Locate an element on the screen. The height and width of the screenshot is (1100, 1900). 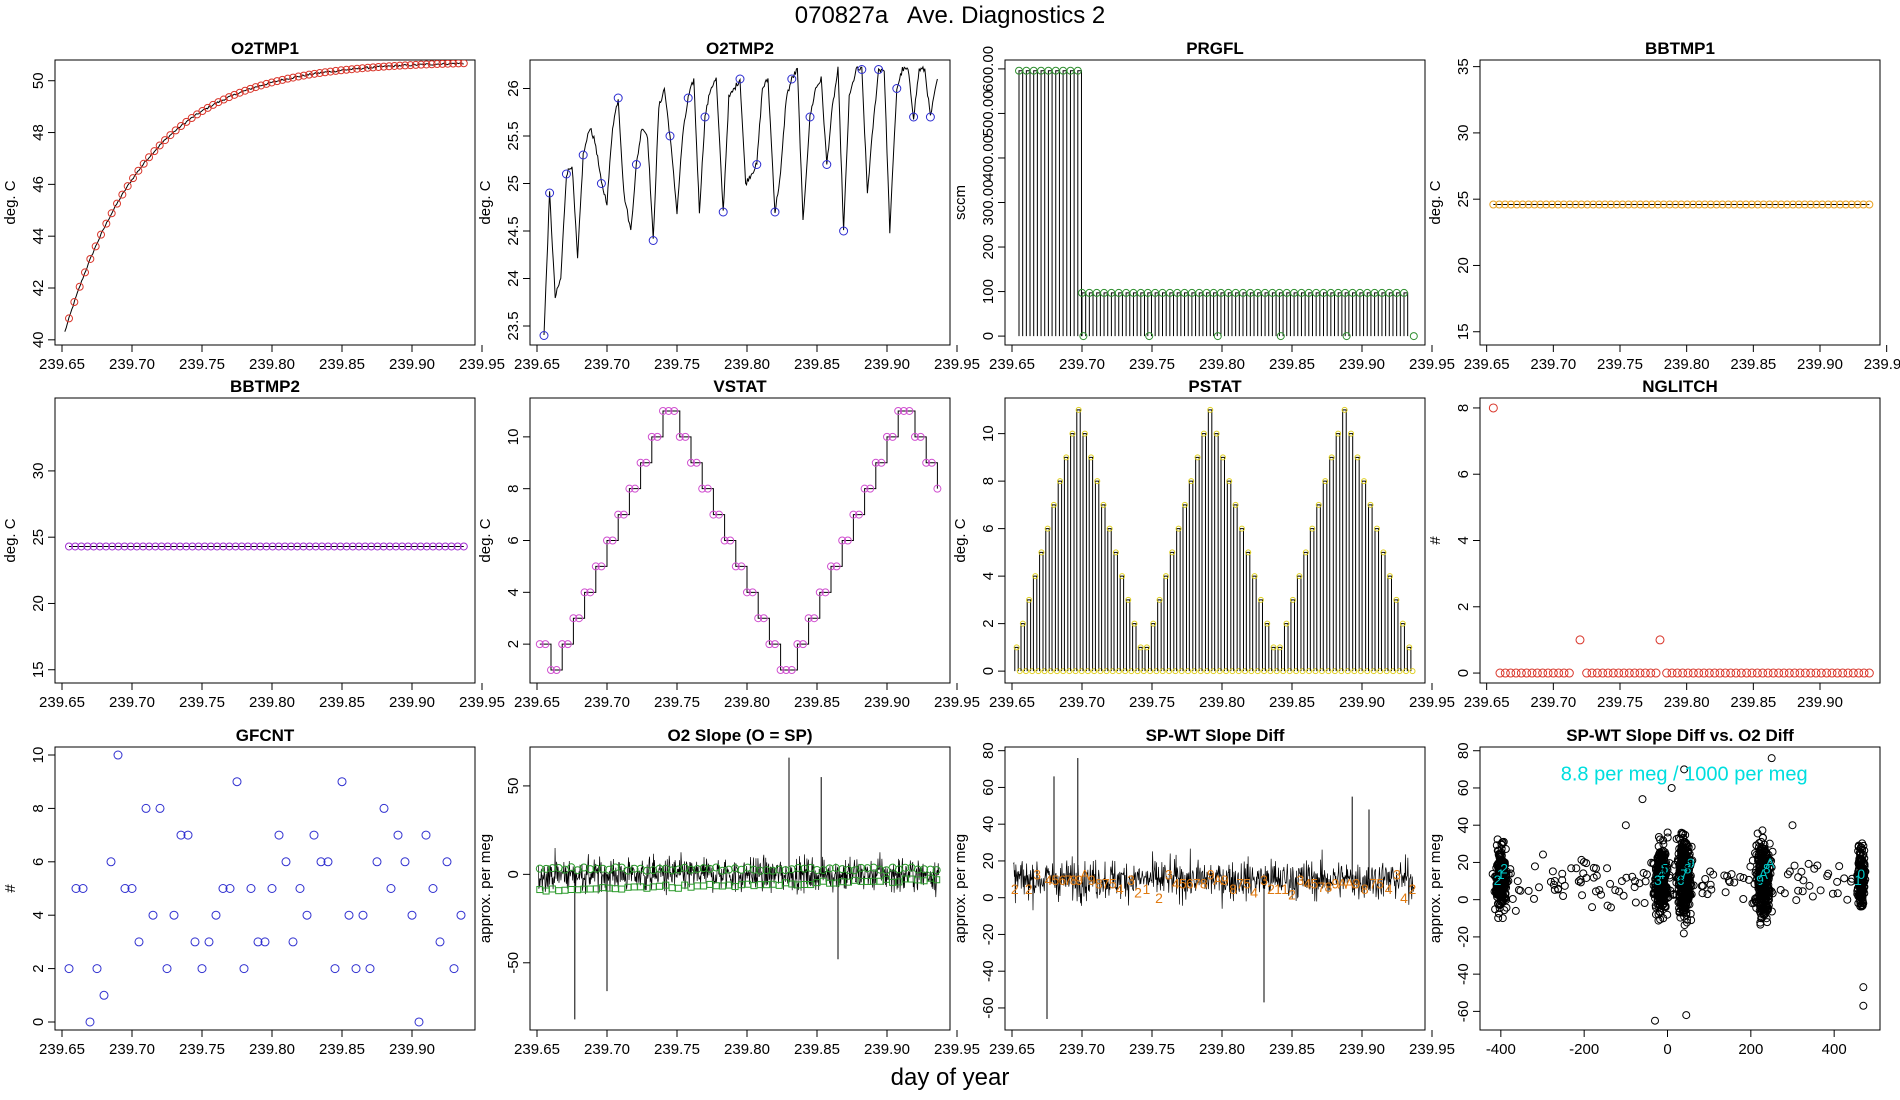
x-tick-label: 239.65 is located at coordinates (537, 1049).